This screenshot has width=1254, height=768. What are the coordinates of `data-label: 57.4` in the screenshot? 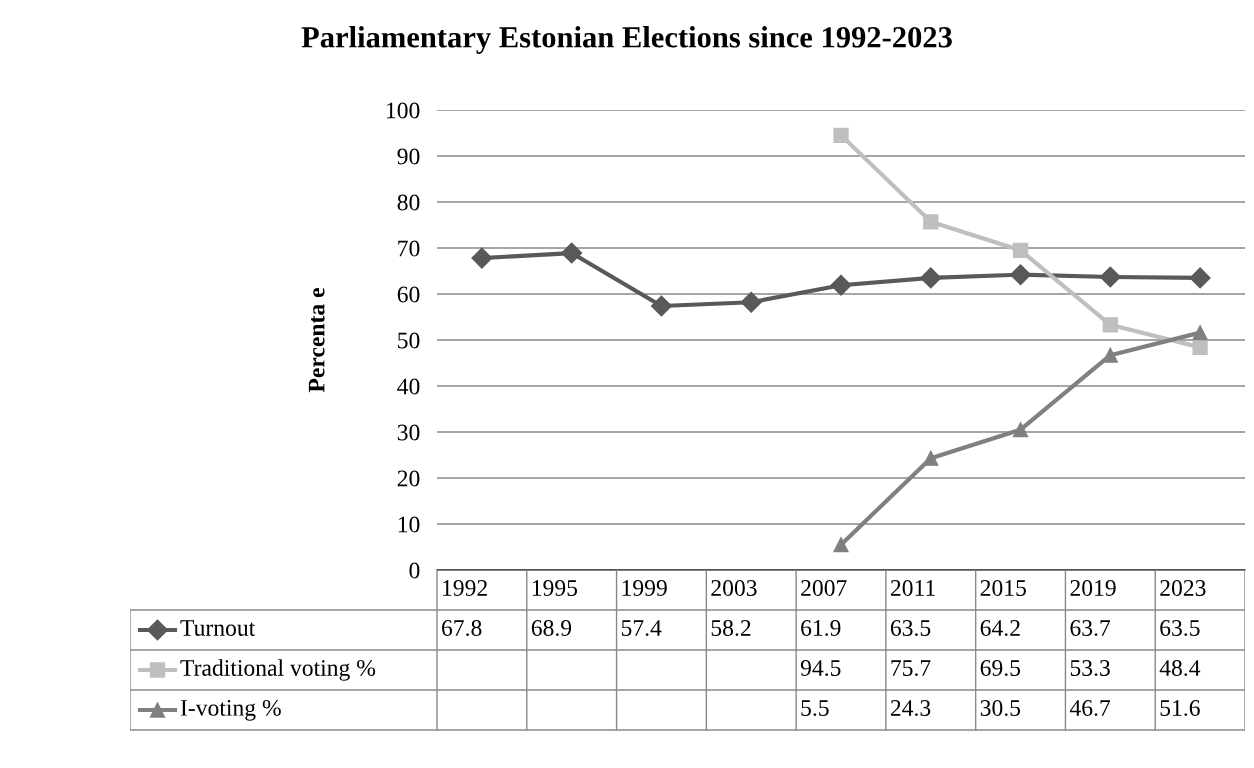 It's located at (641, 628).